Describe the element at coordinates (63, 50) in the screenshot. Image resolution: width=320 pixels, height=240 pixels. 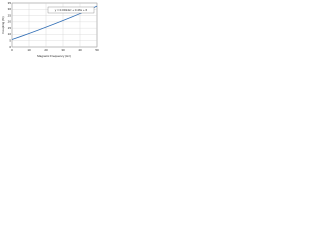
I see `x-tick-label: 30` at that location.